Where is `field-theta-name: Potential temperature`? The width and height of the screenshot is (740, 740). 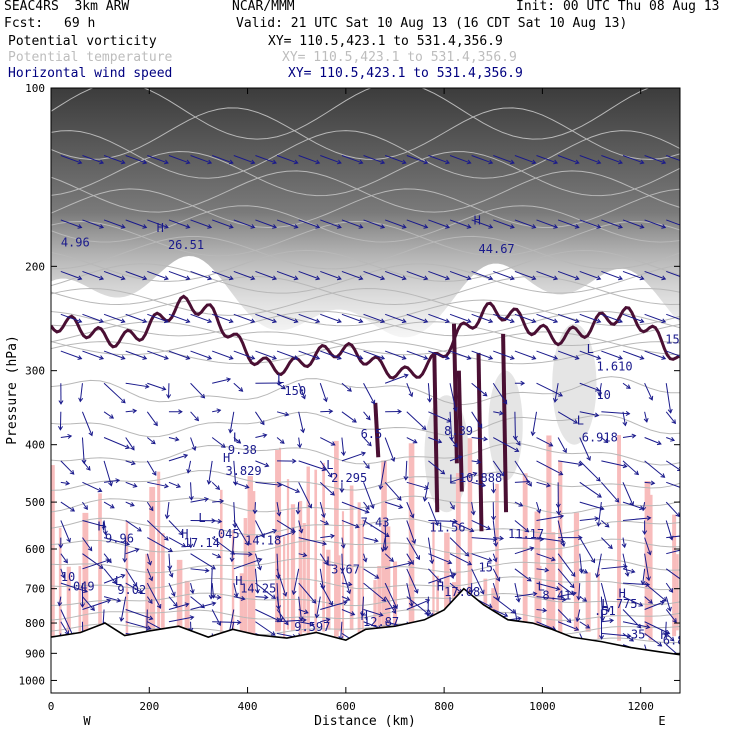
field-theta-name: Potential temperature is located at coordinates (90, 57).